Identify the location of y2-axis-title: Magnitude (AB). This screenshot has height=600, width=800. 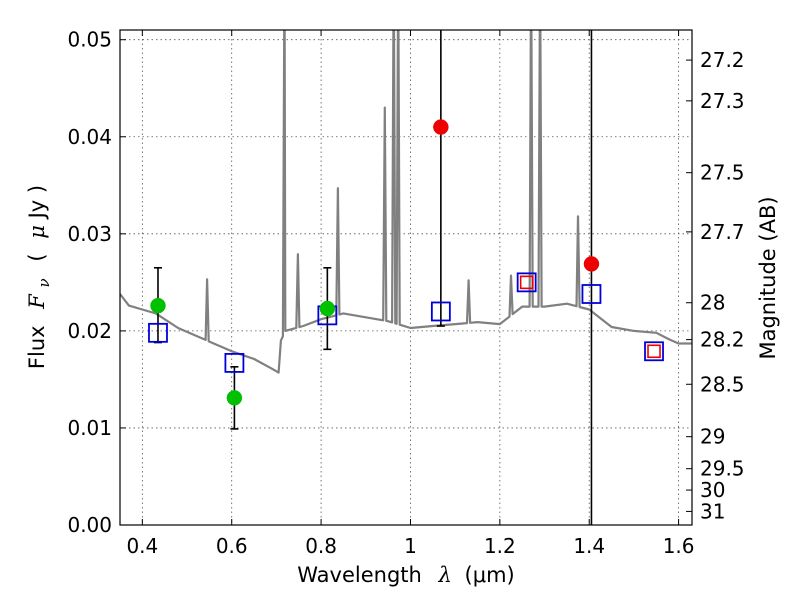
(768, 277).